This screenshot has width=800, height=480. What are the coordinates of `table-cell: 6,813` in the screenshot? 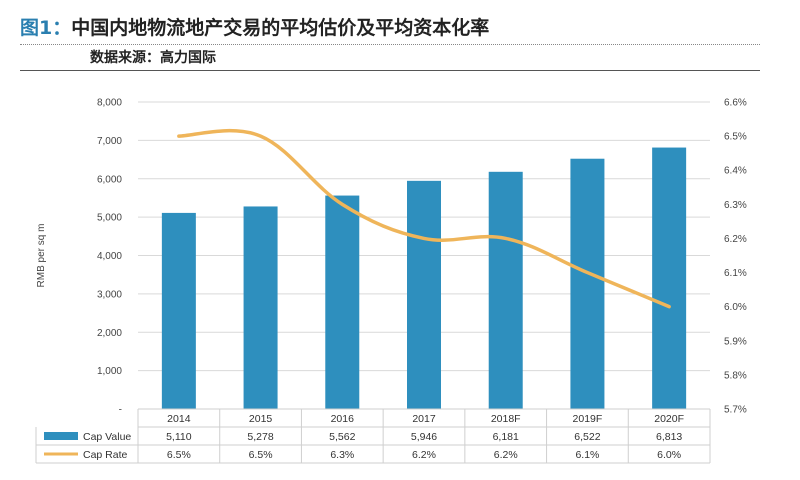 It's located at (669, 437).